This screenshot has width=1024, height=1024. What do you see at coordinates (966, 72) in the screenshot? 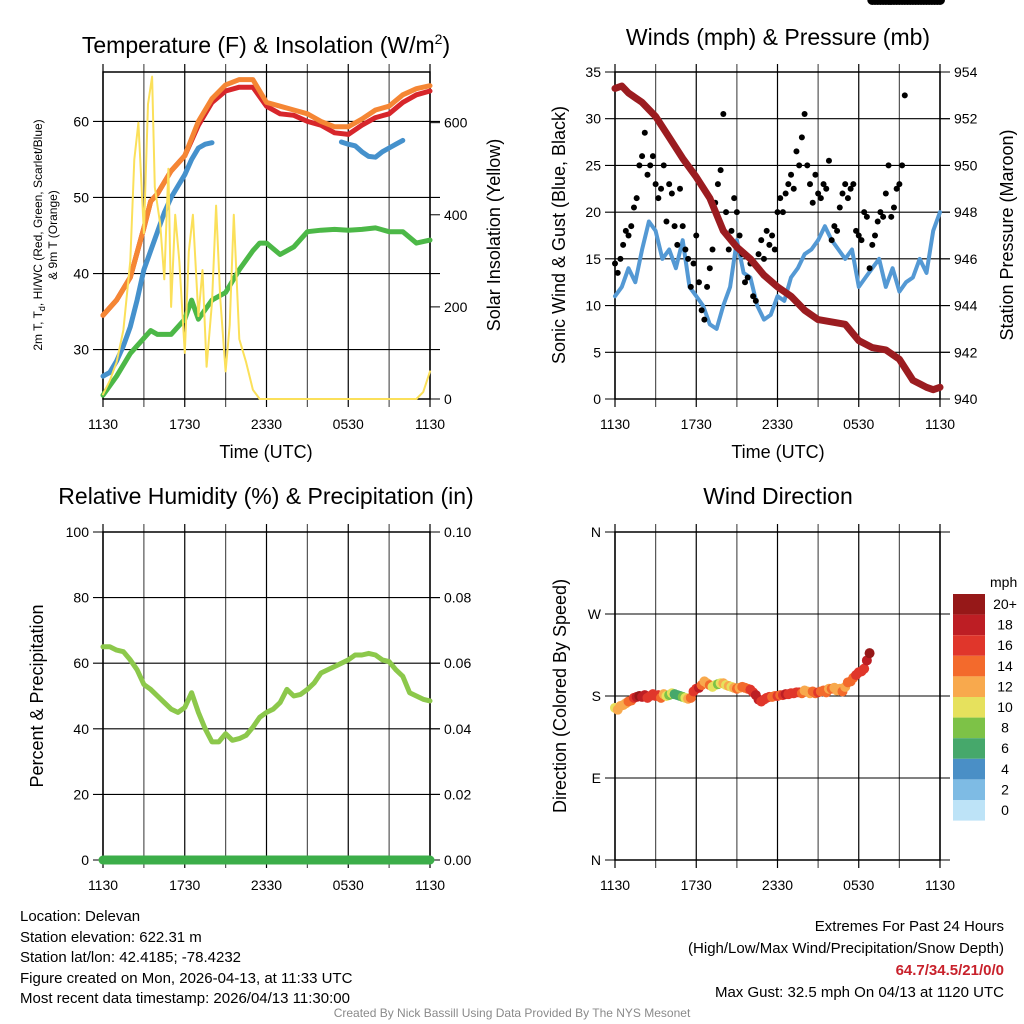
I see `y2-tick-label: 954` at bounding box center [966, 72].